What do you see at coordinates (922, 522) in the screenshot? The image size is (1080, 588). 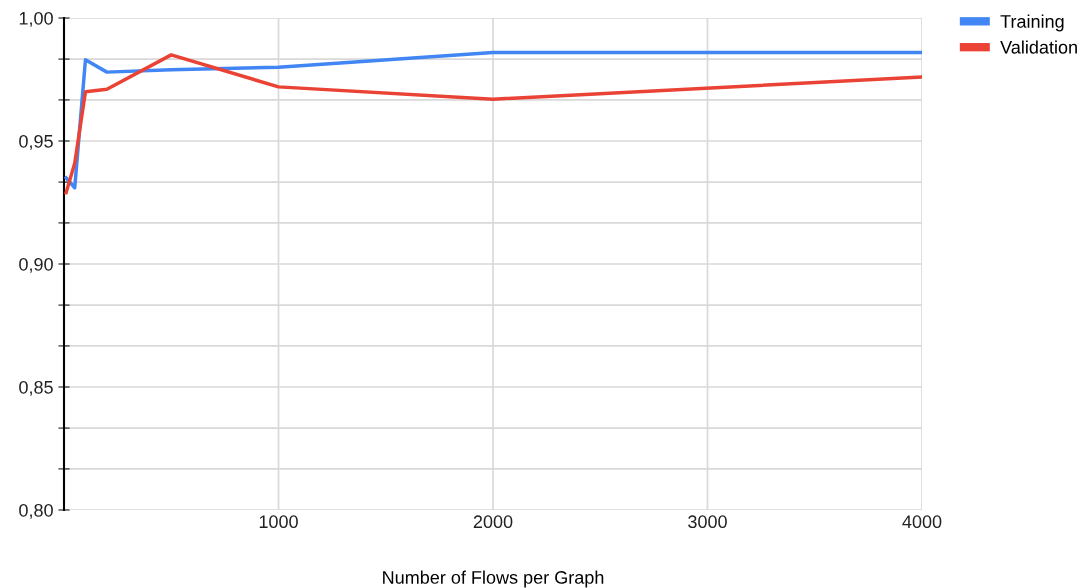 I see `x-tick-label: 4000` at bounding box center [922, 522].